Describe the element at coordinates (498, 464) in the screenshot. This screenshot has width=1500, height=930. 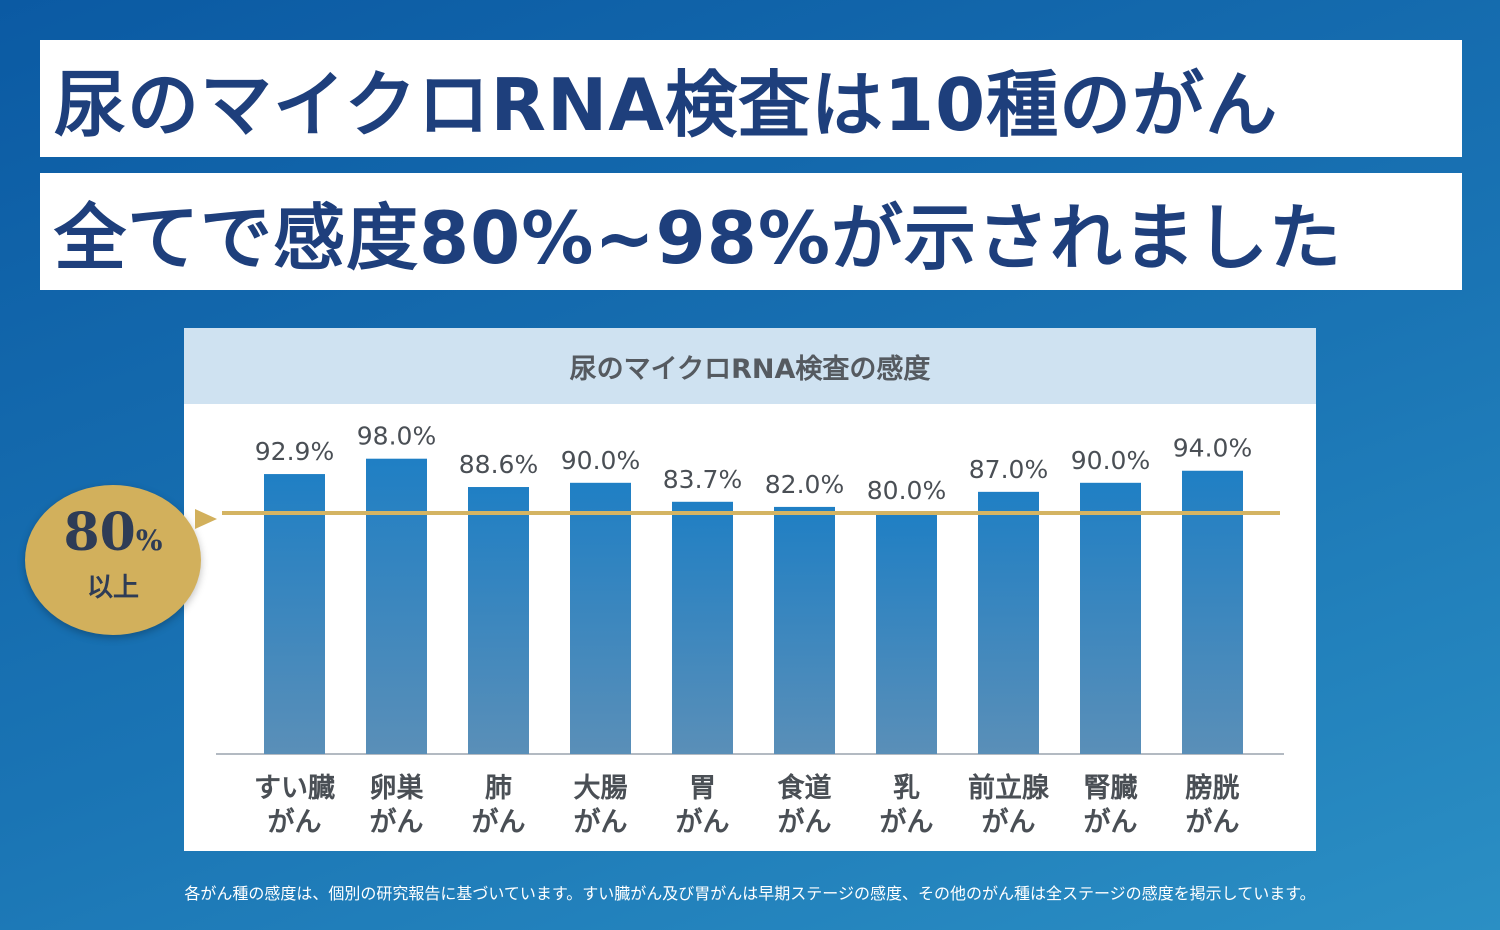
I see `data-label: 88.6%` at that location.